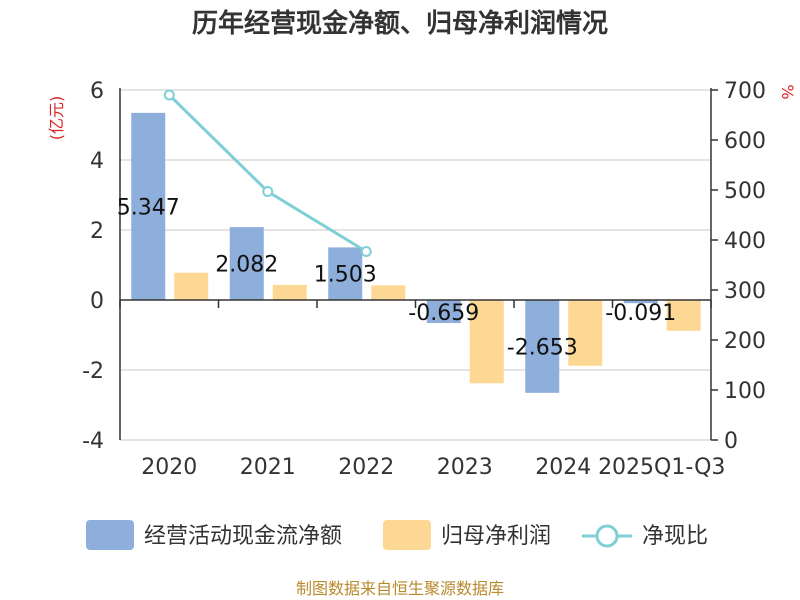 This screenshot has width=800, height=600. Describe the element at coordinates (366, 467) in the screenshot. I see `x-tick-label: 2022` at that location.